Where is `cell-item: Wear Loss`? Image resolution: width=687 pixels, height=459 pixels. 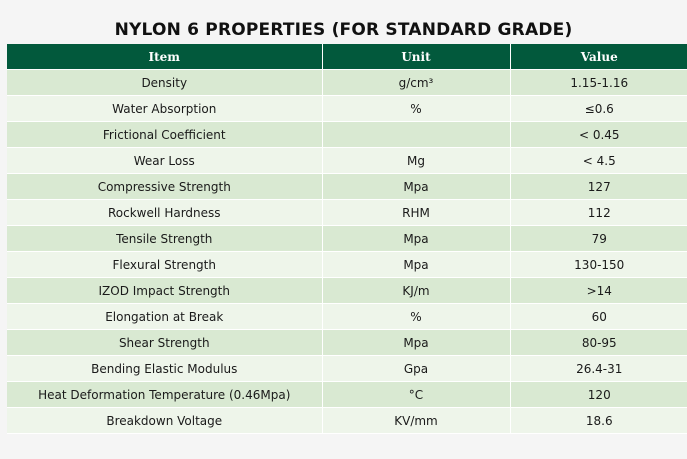 cell-item: Wear Loss is located at coordinates (165, 160).